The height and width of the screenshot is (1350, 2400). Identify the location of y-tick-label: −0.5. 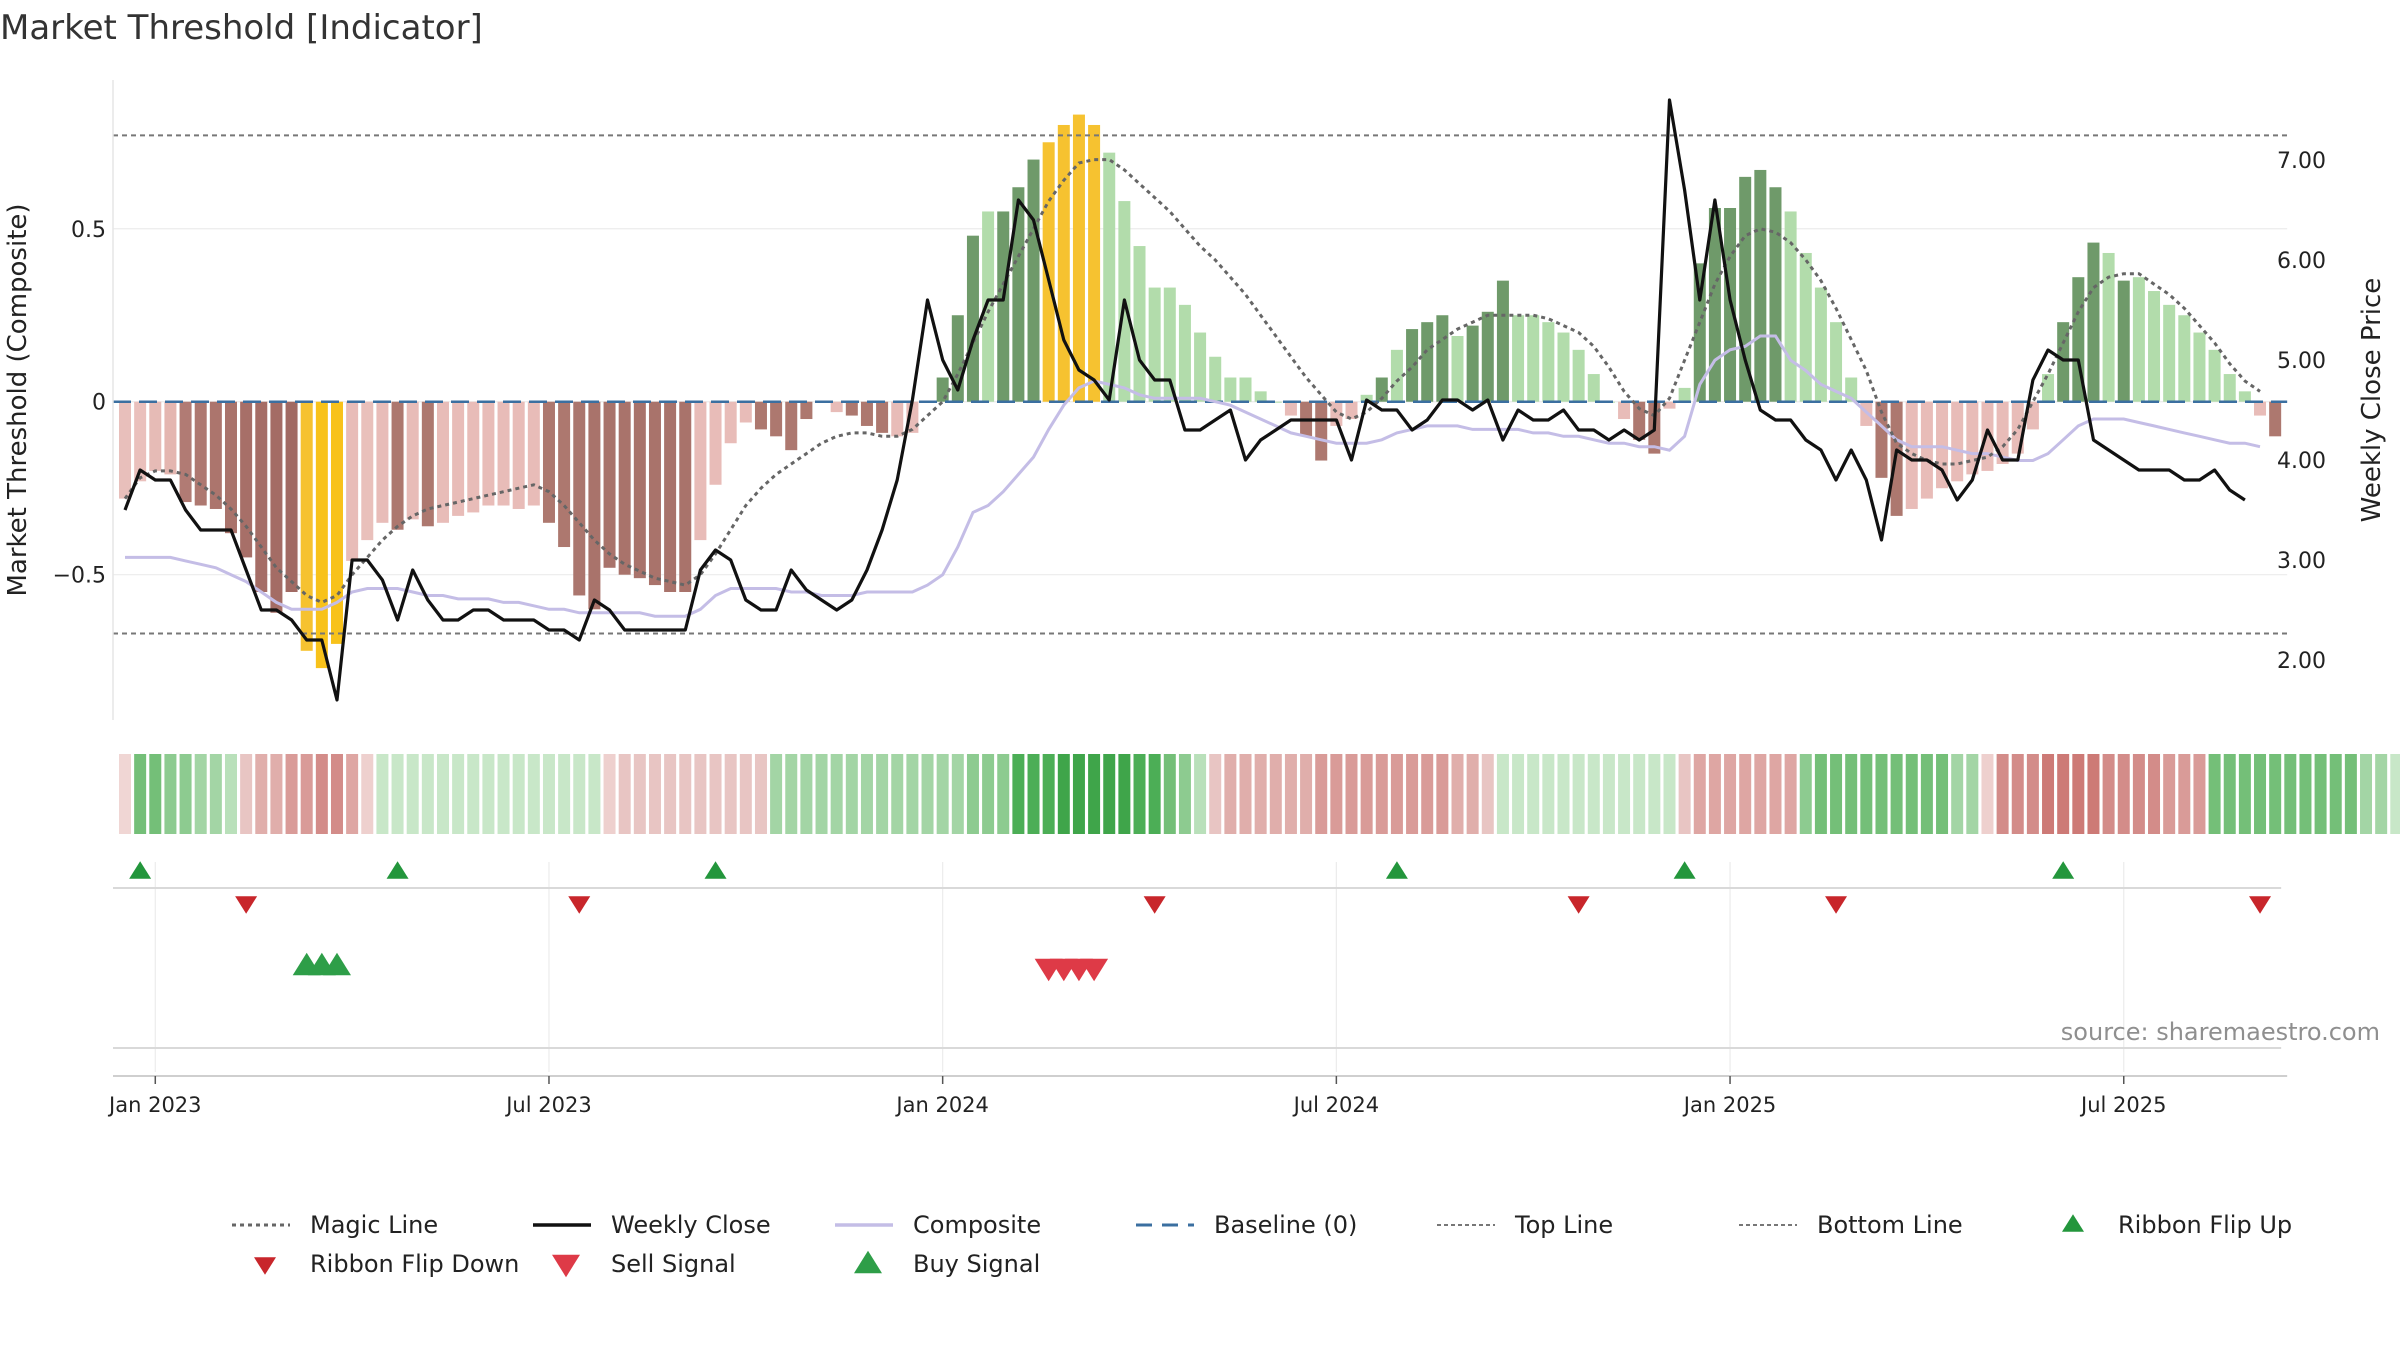
(79, 576).